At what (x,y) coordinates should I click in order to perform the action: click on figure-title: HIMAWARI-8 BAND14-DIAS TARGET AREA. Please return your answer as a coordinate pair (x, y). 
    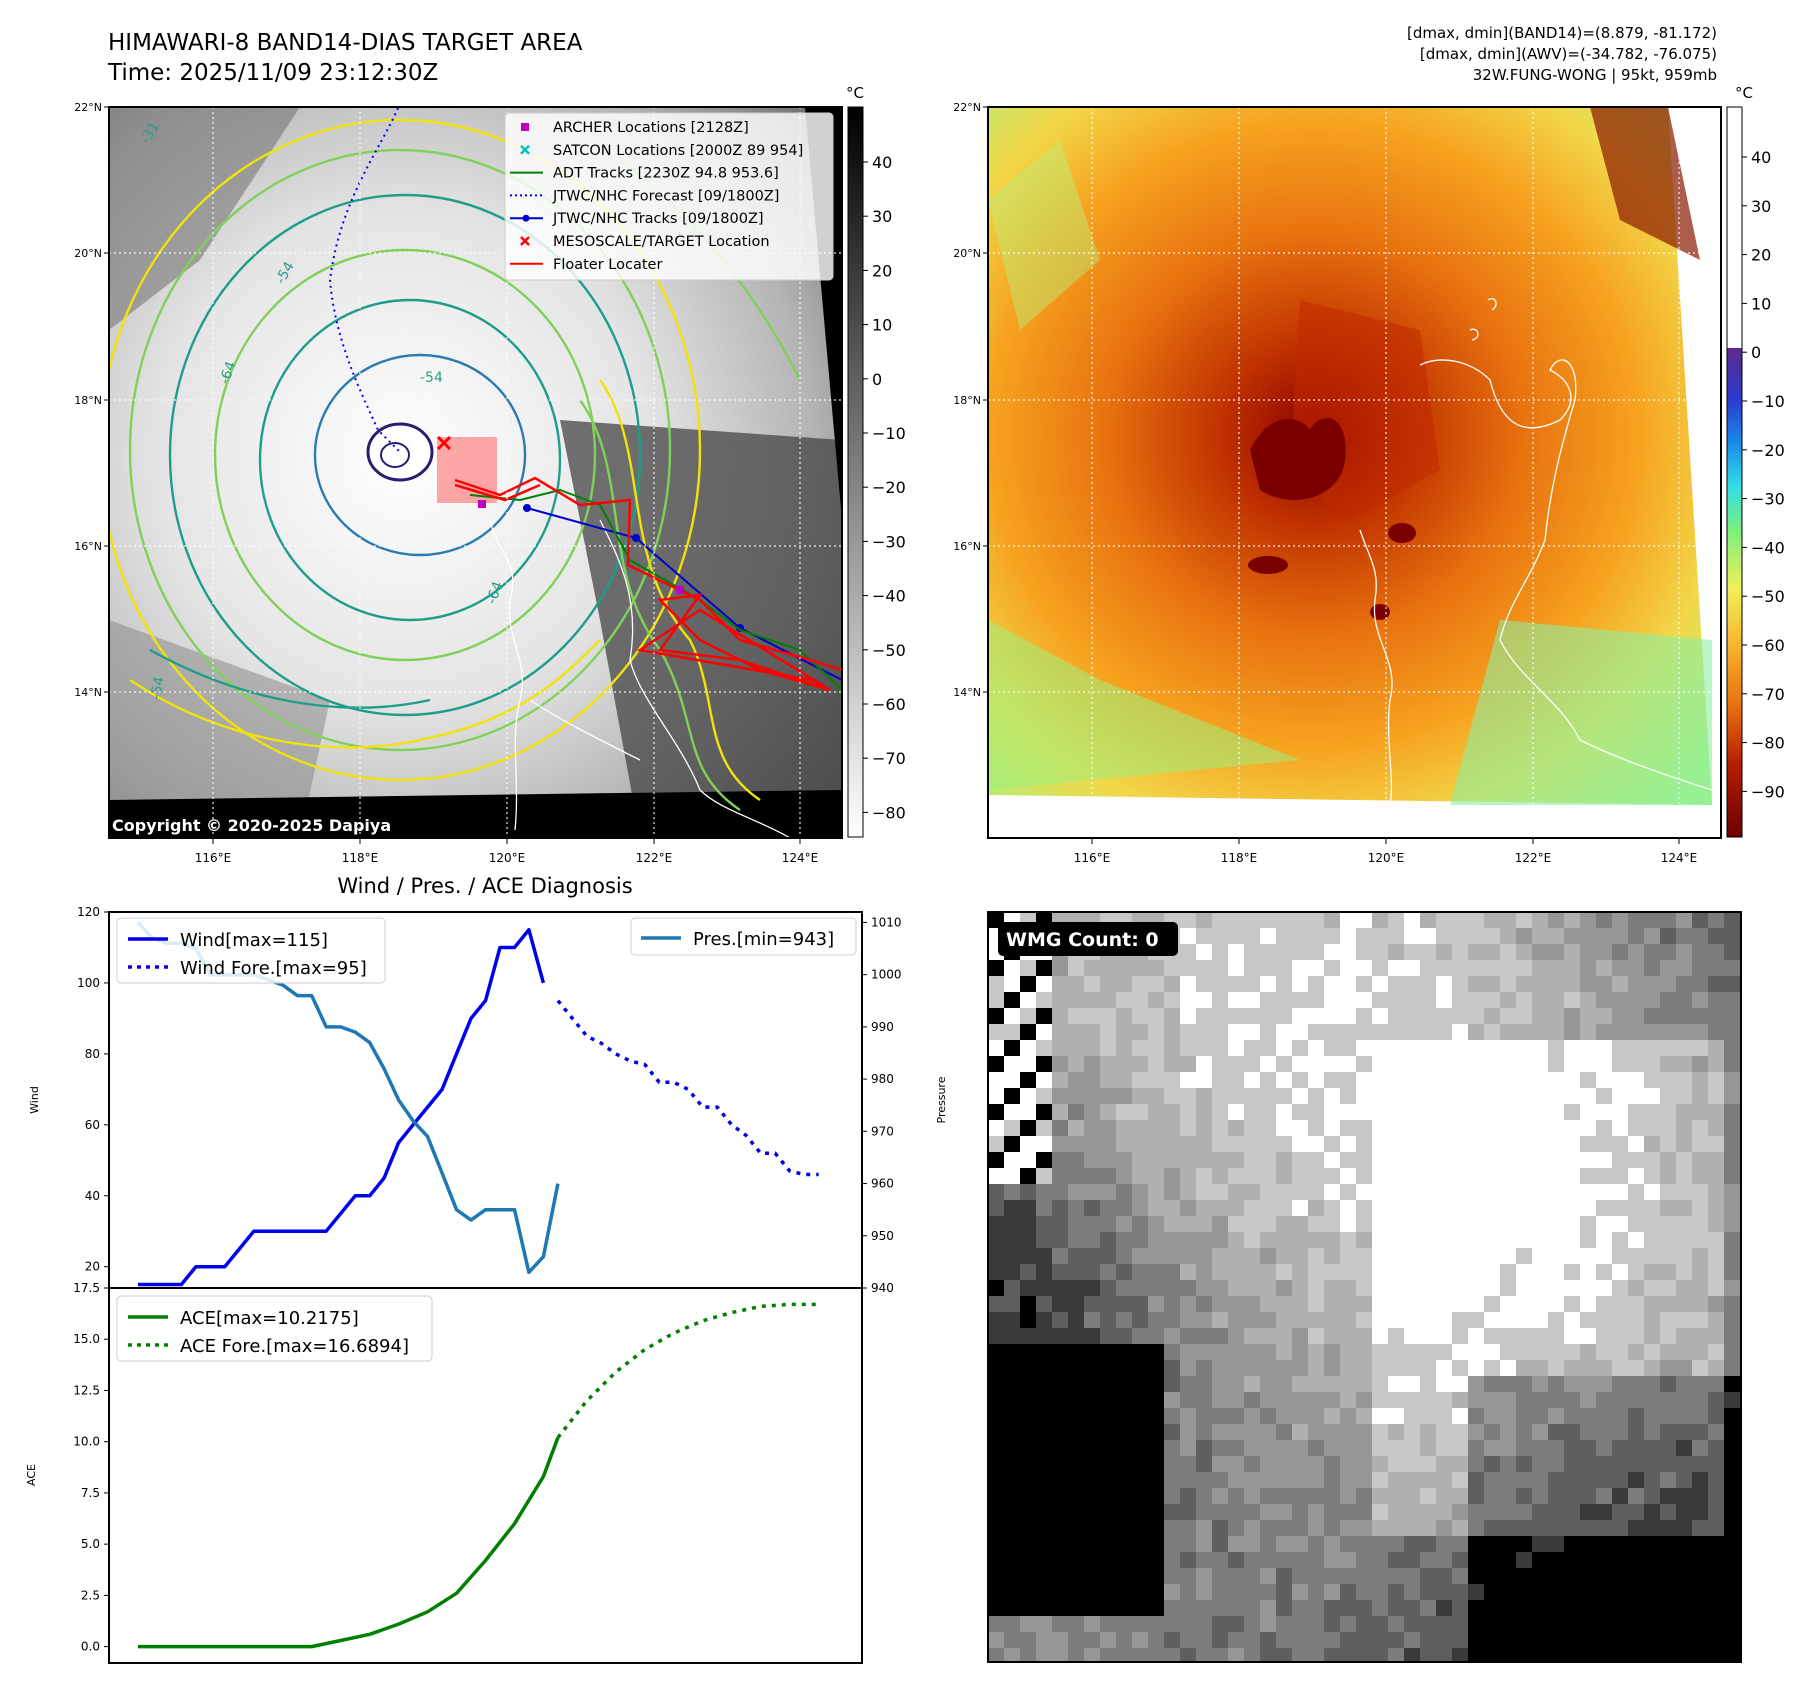
    Looking at the image, I should click on (345, 43).